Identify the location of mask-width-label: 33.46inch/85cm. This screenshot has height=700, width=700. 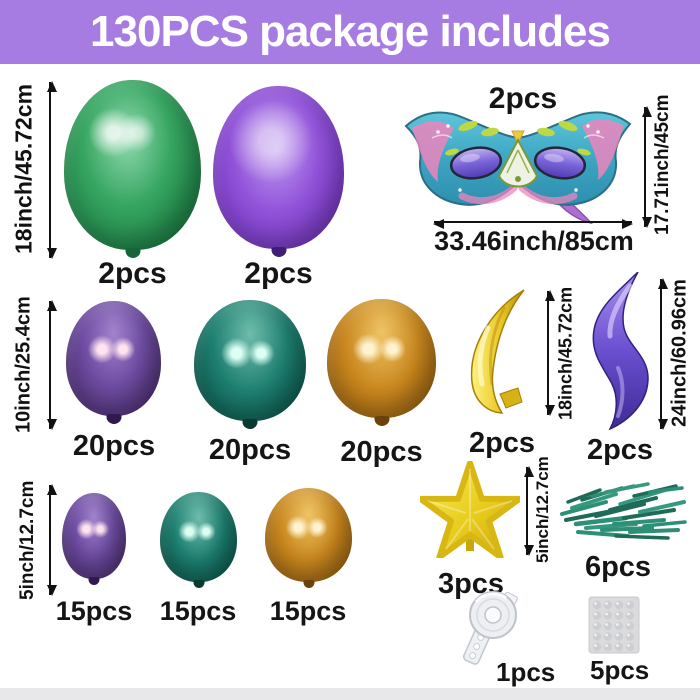
(534, 241).